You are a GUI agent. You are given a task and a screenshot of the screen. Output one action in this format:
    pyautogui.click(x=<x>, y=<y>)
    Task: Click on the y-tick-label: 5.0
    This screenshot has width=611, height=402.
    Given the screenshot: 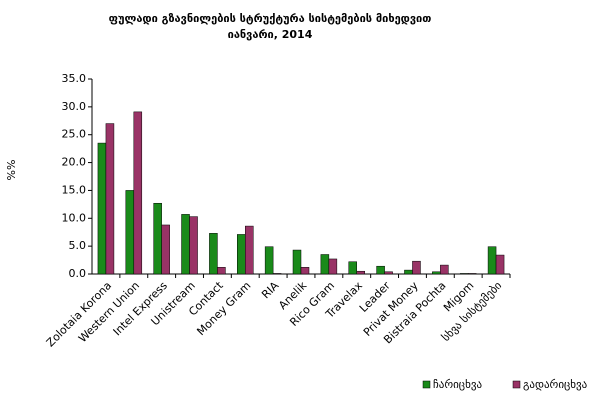 What is the action you would take?
    pyautogui.click(x=78, y=245)
    